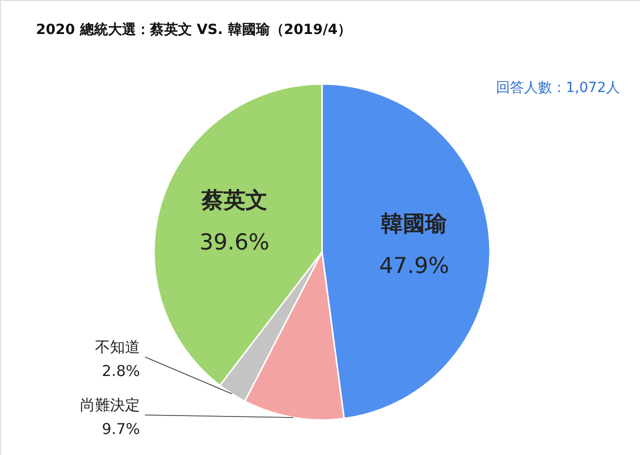  What do you see at coordinates (234, 200) in the screenshot?
I see `slice-label: 蔡英文` at bounding box center [234, 200].